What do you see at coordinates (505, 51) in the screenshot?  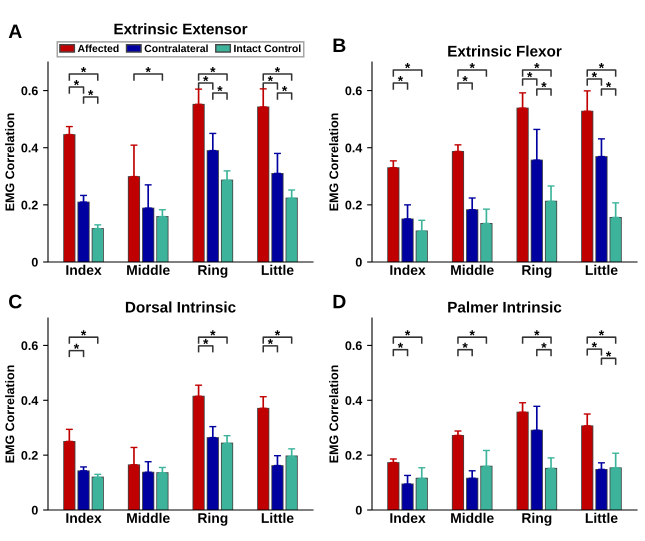 I see `chart-title: Extrinsic Flexor` at bounding box center [505, 51].